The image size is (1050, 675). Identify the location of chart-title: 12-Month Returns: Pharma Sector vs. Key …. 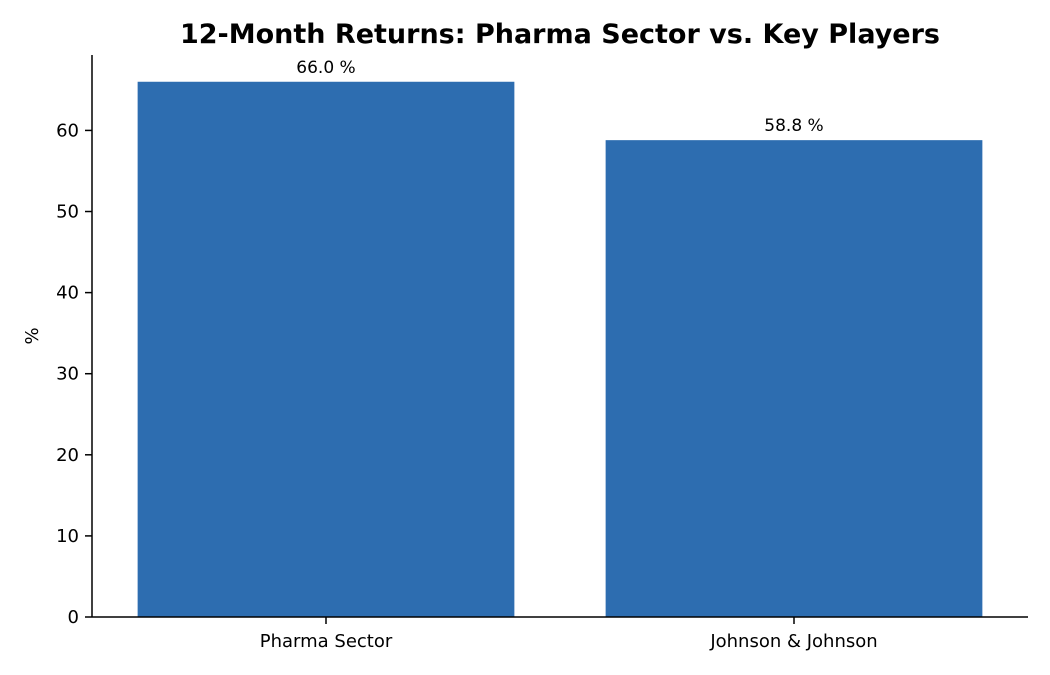
(560, 34).